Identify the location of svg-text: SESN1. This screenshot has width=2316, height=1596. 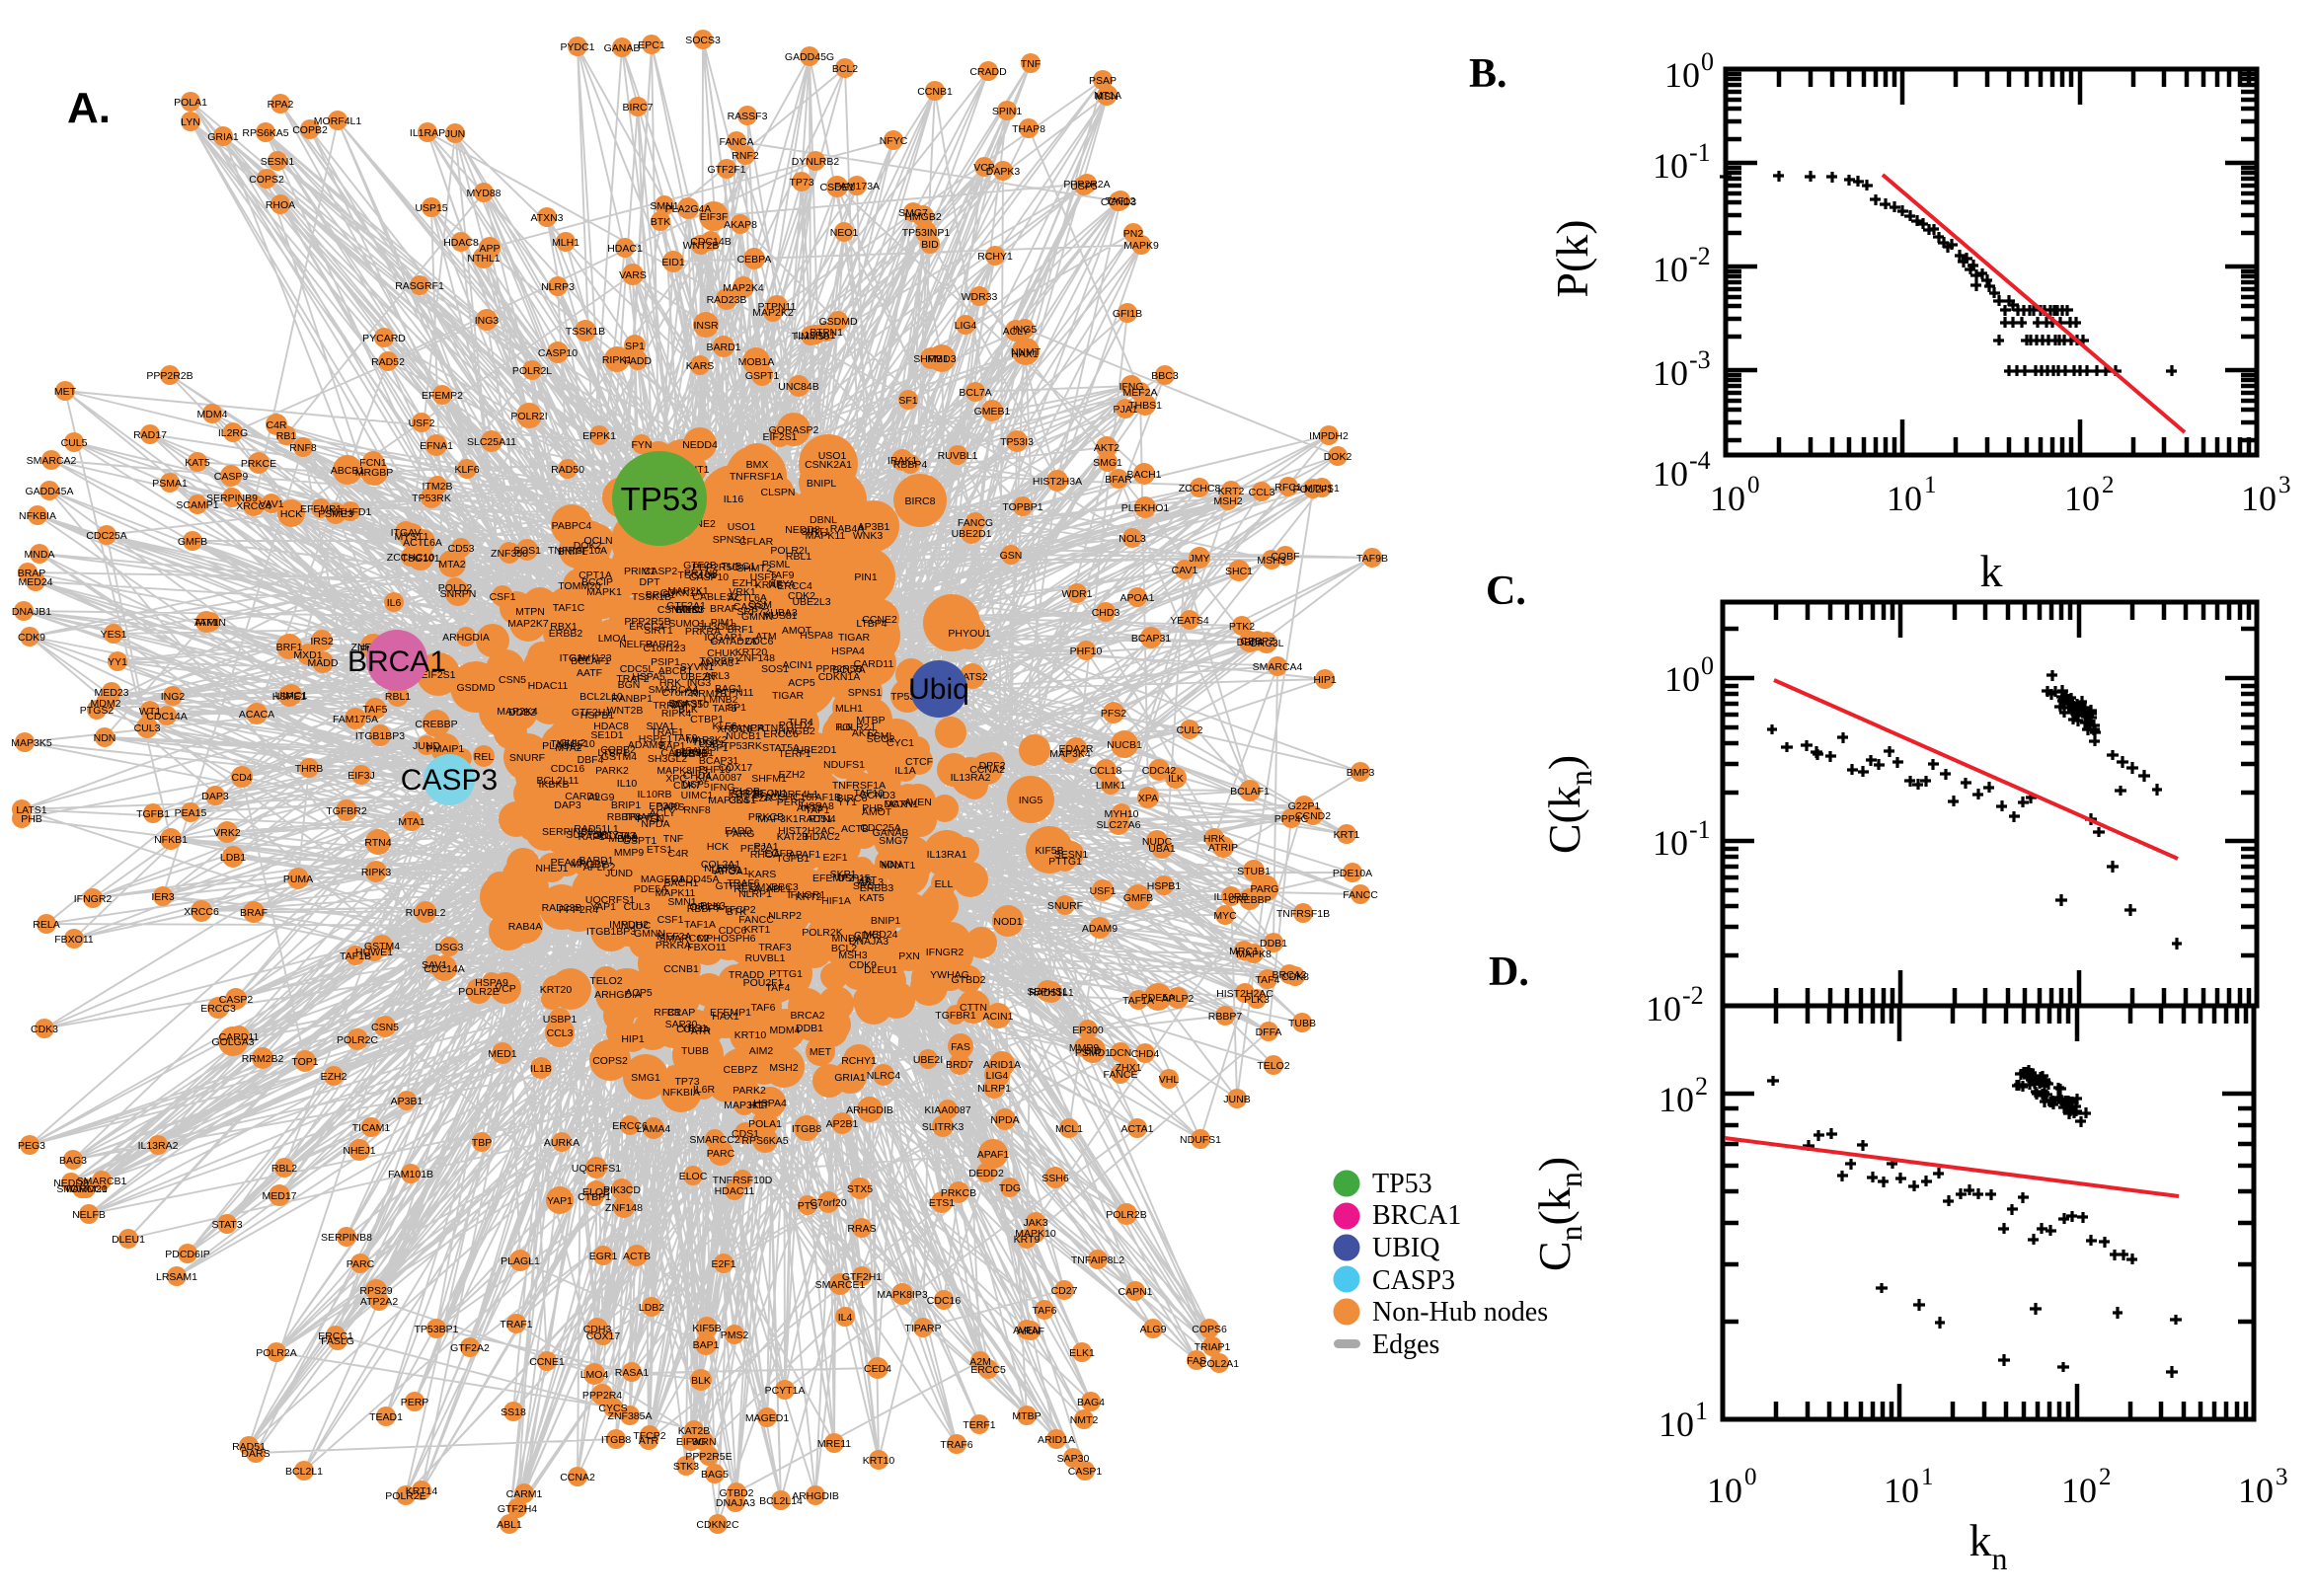
(278, 162).